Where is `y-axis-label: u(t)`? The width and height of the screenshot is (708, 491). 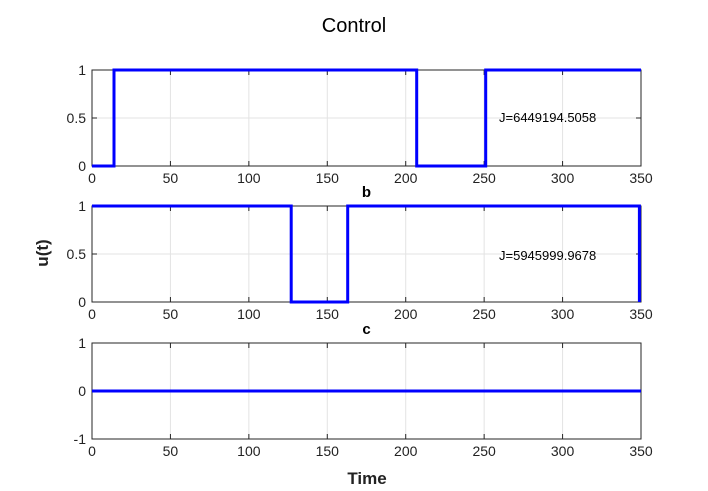 y-axis-label: u(t) is located at coordinates (42, 252).